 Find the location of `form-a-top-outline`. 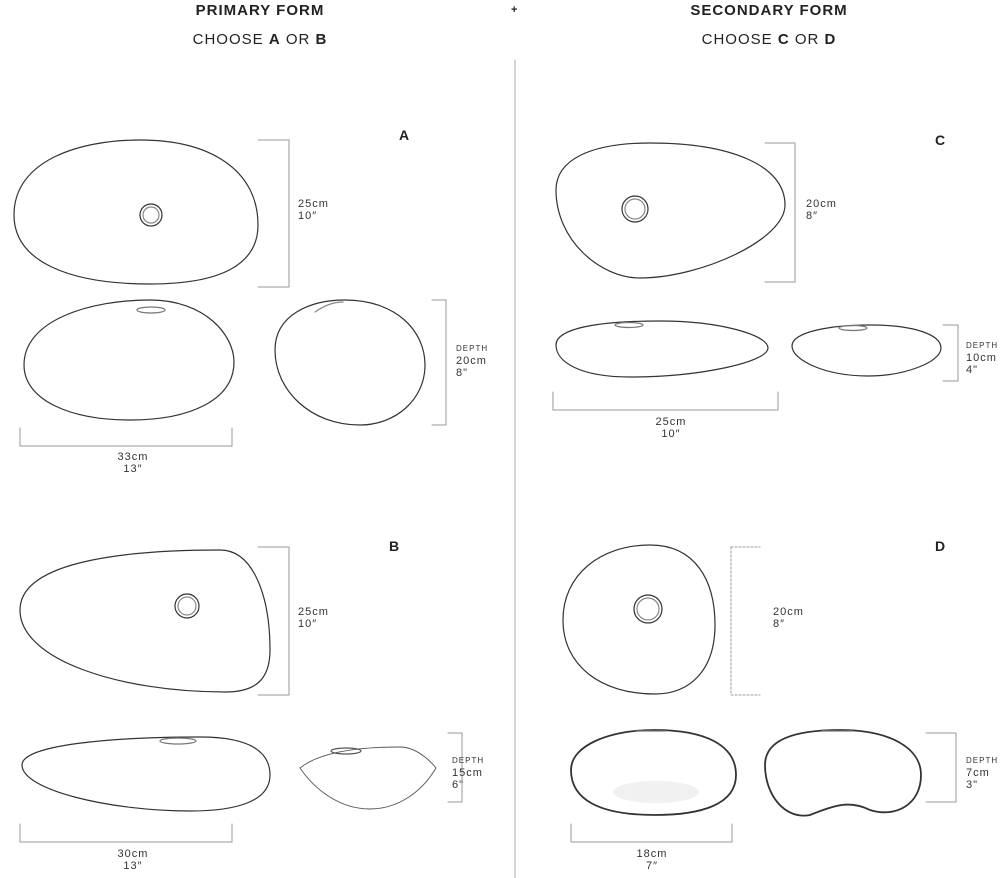

form-a-top-outline is located at coordinates (136, 212).